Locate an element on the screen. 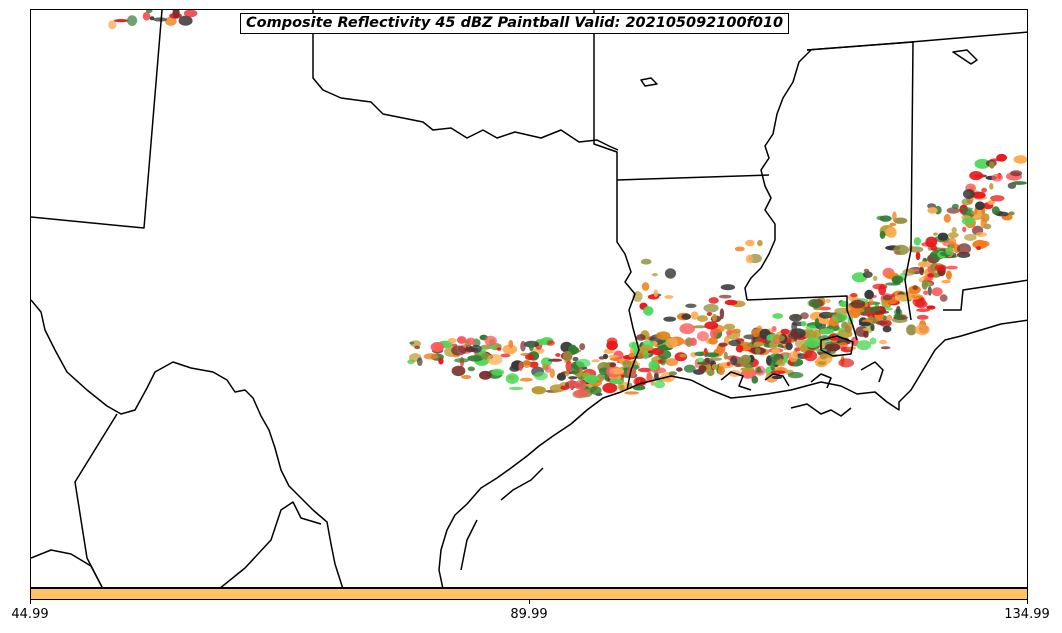 Image resolution: width=1062 pixels, height=633 pixels. colorbar-tick-label-2: 89.99 is located at coordinates (529, 614).